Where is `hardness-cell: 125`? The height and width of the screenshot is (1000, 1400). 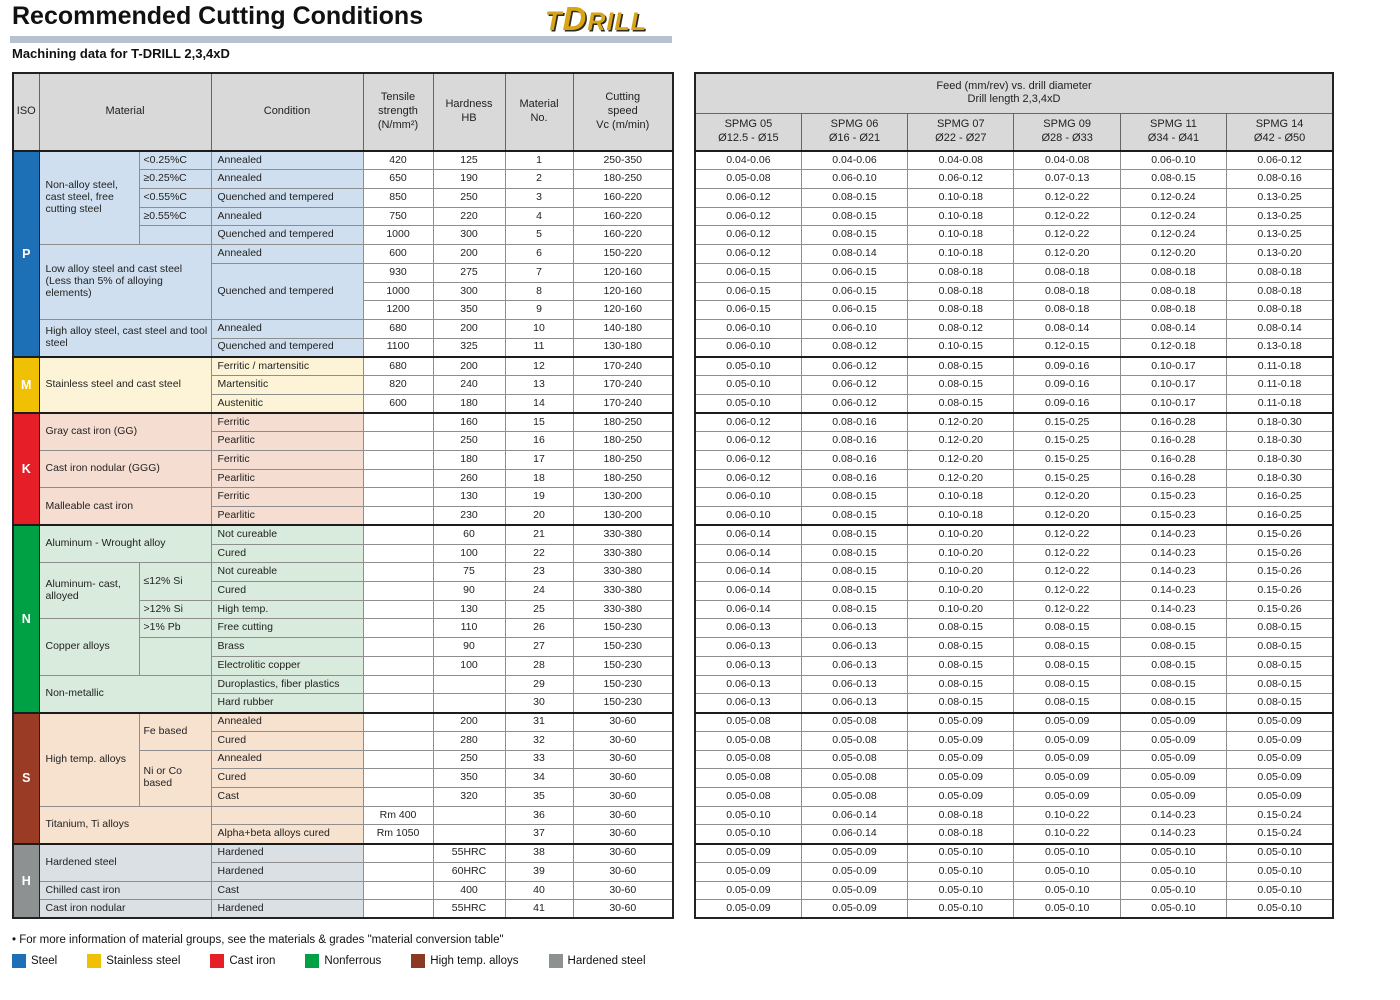 hardness-cell: 125 is located at coordinates (469, 160).